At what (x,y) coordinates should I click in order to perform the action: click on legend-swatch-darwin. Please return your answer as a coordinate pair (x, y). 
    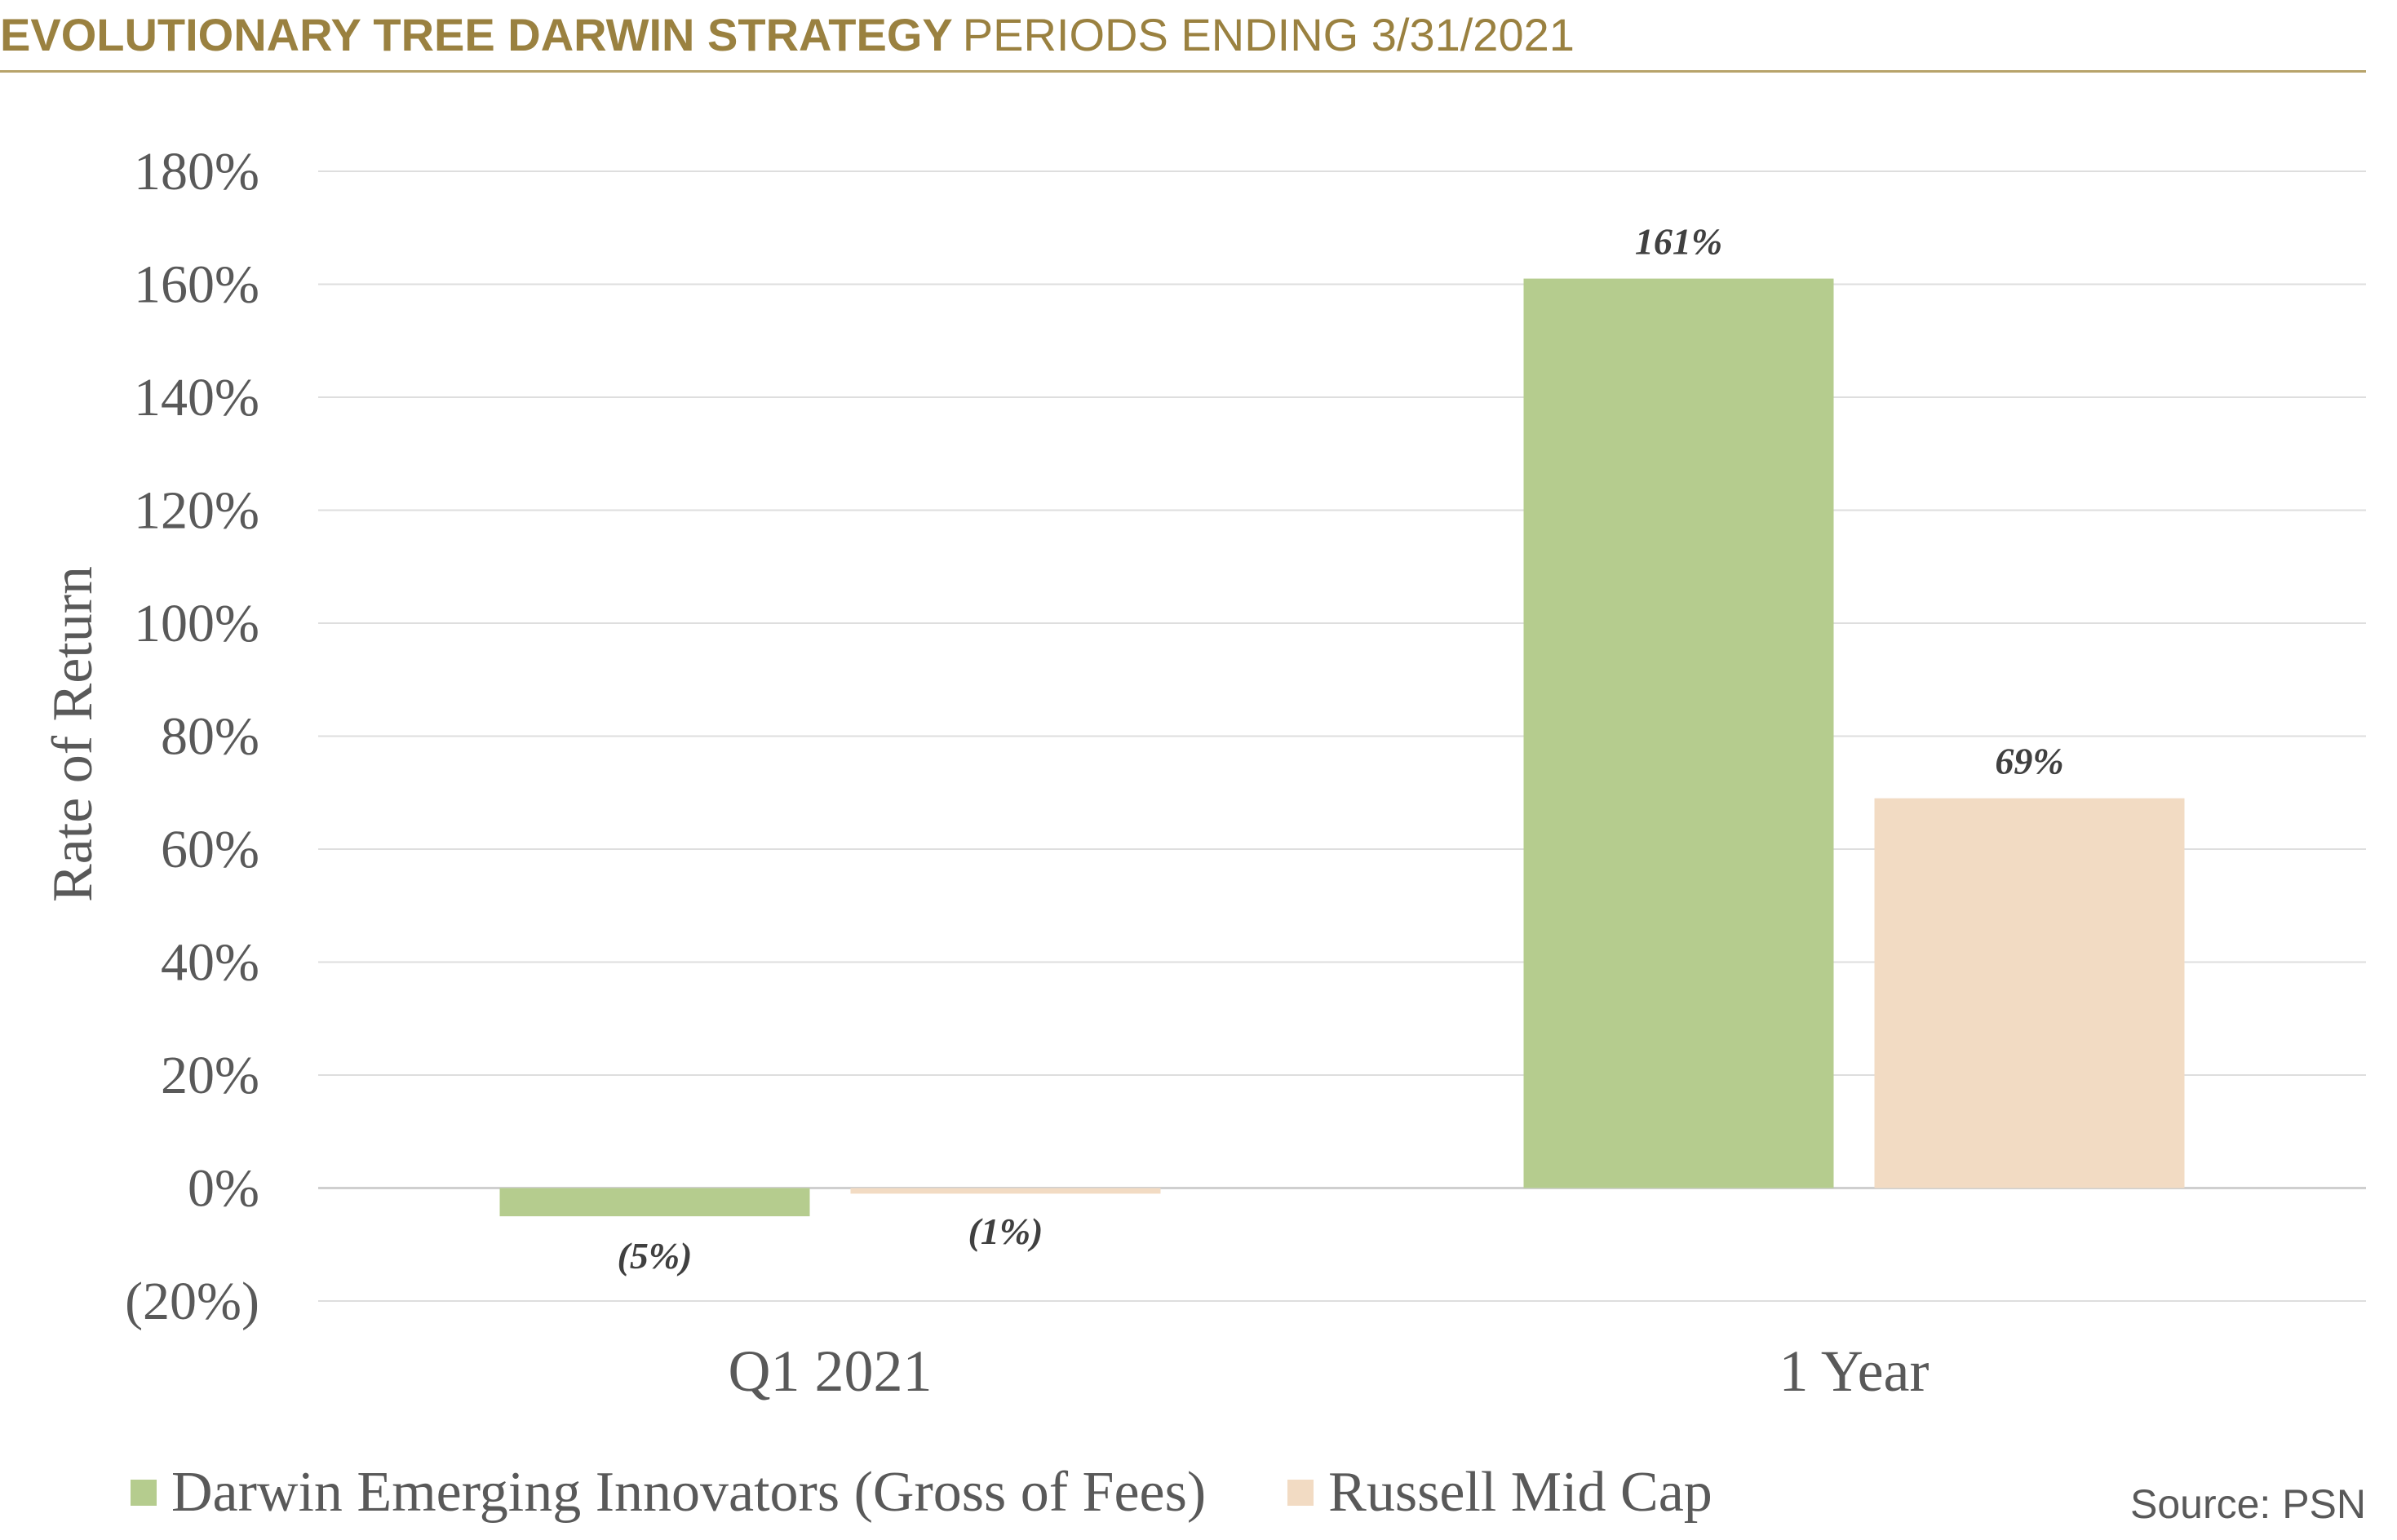
    Looking at the image, I should click on (144, 1493).